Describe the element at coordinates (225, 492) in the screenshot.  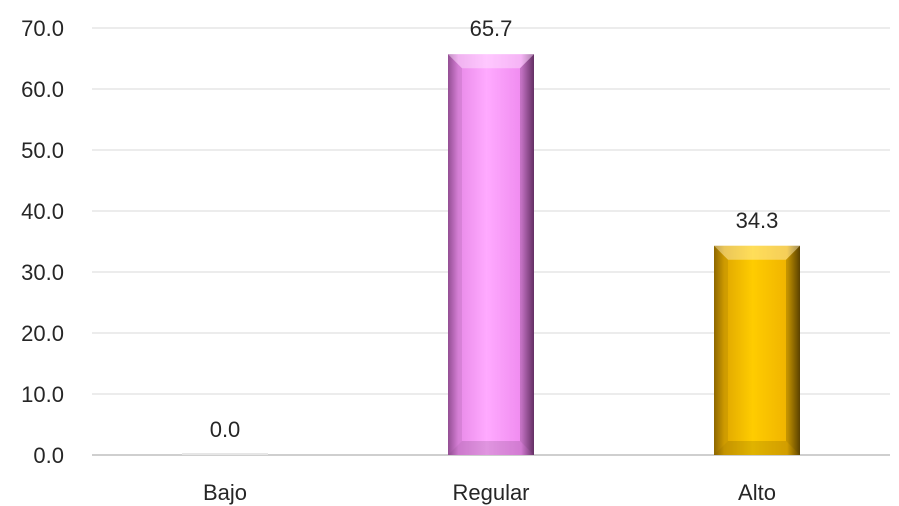
I see `x-category-label: Bajo` at that location.